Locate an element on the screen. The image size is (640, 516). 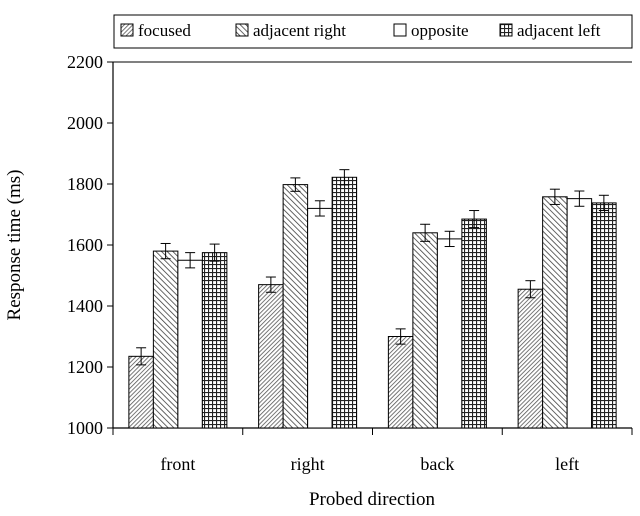
x-tick-label: left is located at coordinates (567, 464).